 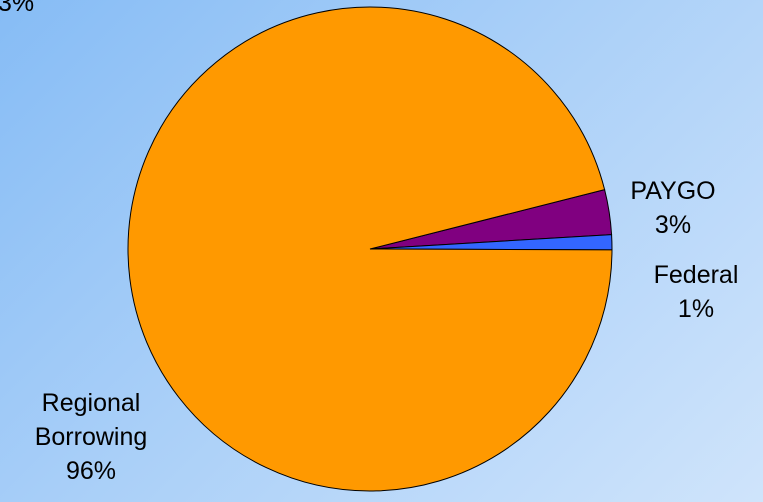 I want to click on regional-borrowing-line1: Regional, so click(x=91, y=403).